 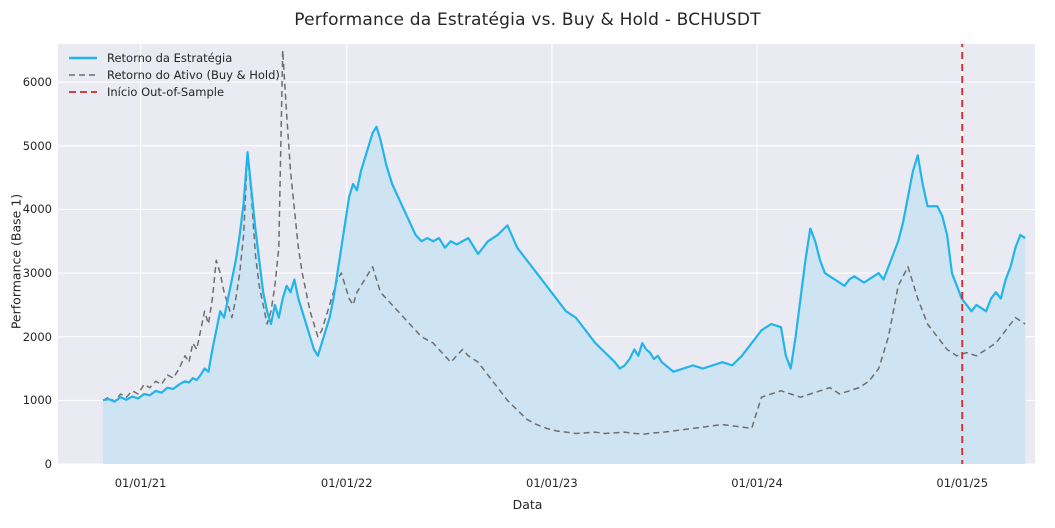 I want to click on solid-line-icon, so click(x=83, y=58).